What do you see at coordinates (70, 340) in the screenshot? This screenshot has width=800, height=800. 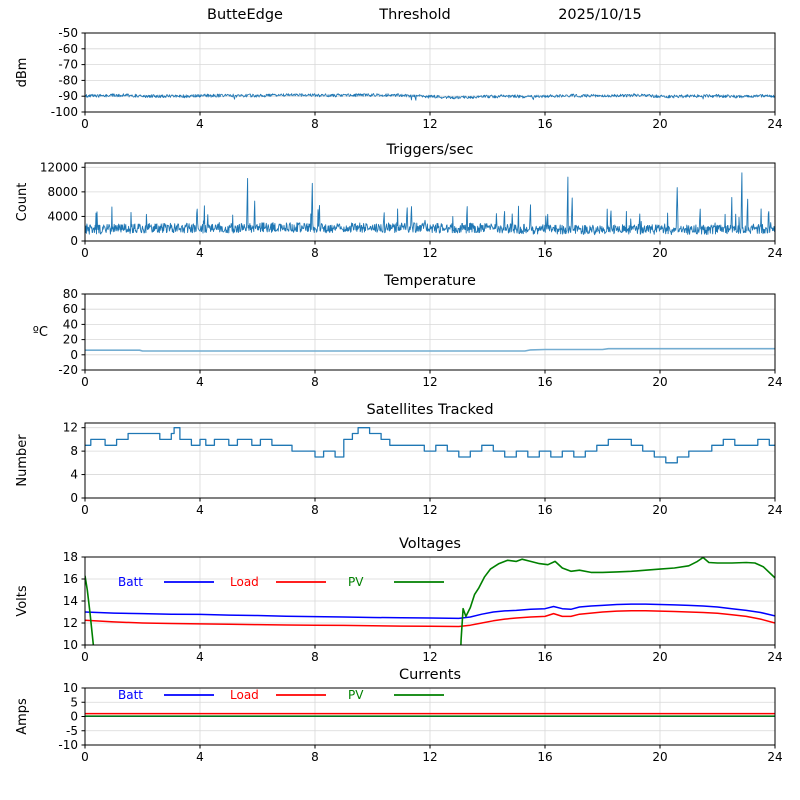 I see `y-tick-label: 20` at bounding box center [70, 340].